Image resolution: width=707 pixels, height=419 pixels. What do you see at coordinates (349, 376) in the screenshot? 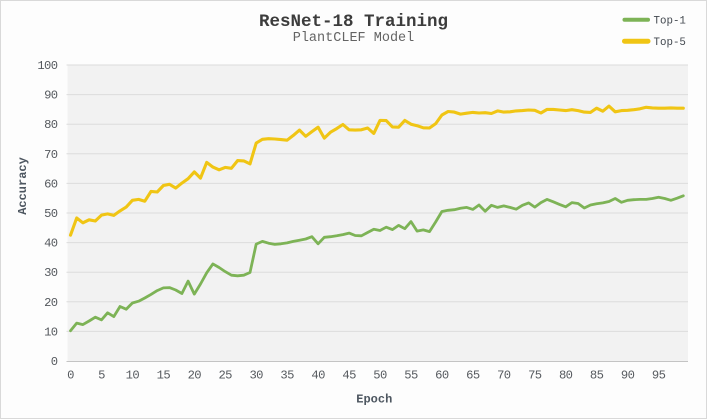
I see `svg-text: 45` at bounding box center [349, 376].